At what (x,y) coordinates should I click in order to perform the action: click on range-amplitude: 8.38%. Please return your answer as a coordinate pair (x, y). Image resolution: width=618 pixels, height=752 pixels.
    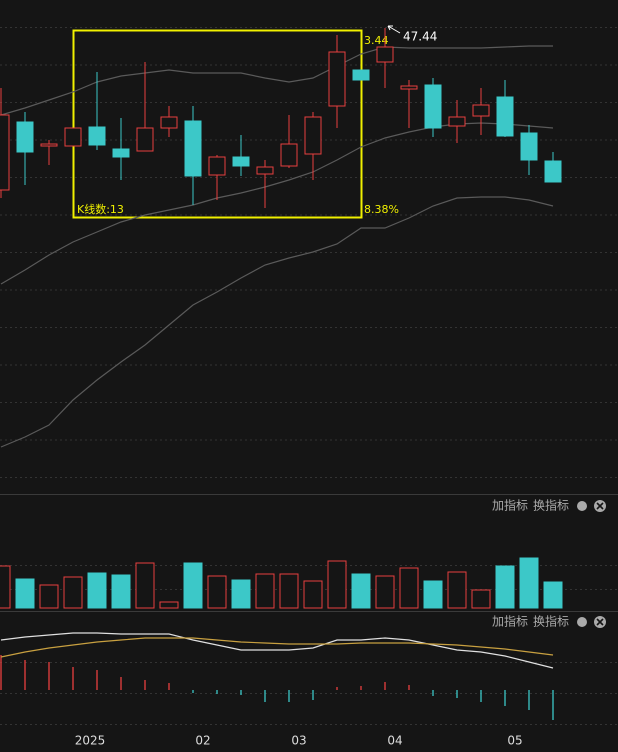
    Looking at the image, I should click on (381, 209).